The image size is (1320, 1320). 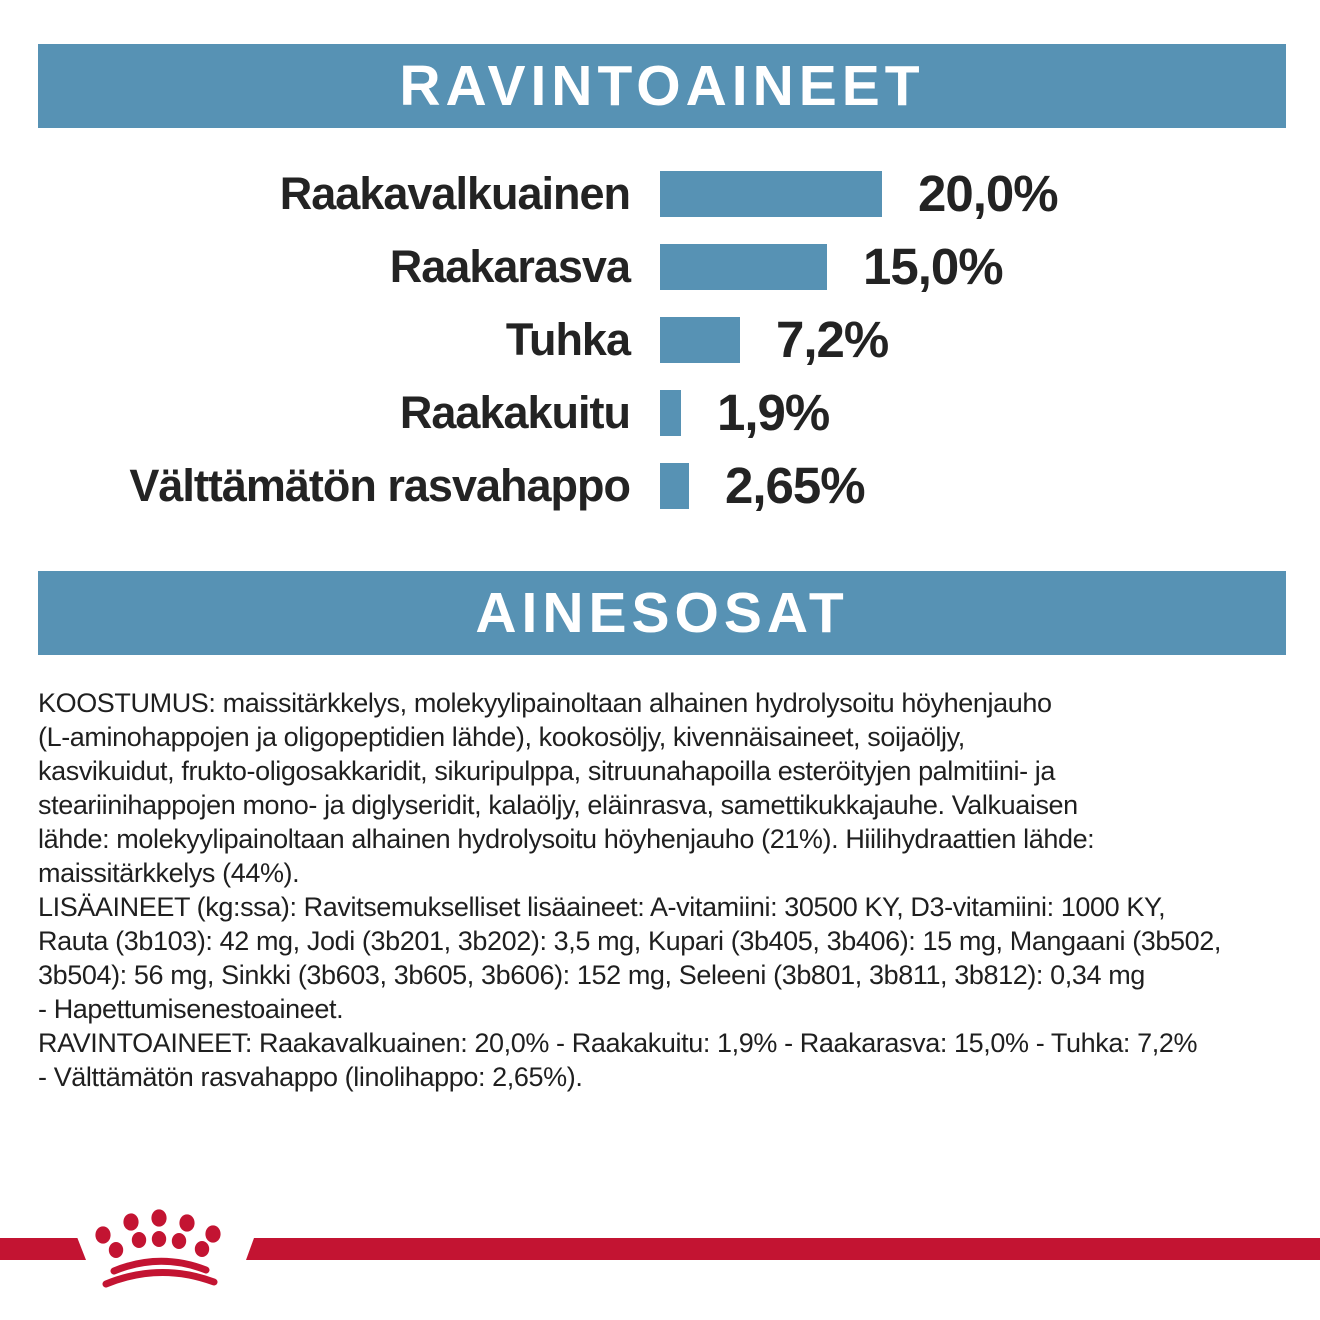 I want to click on section-header-nutrients-label: RAVINTOAINEET, so click(x=662, y=86).